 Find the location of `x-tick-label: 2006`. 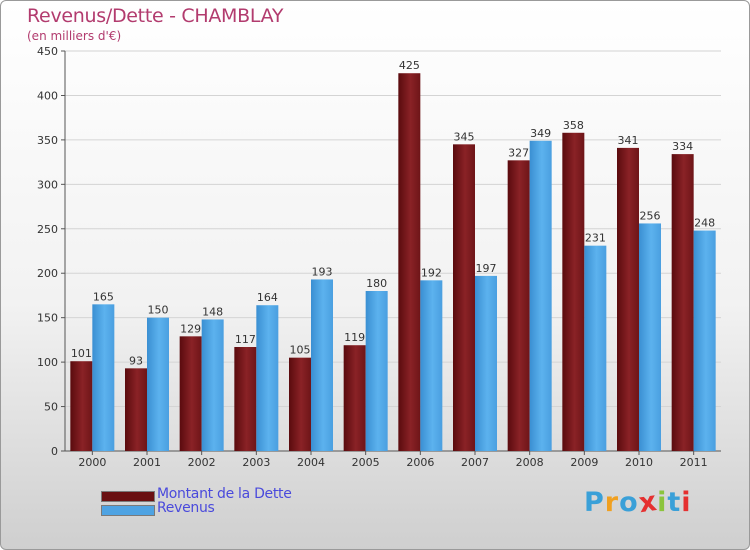

x-tick-label: 2006 is located at coordinates (420, 462).